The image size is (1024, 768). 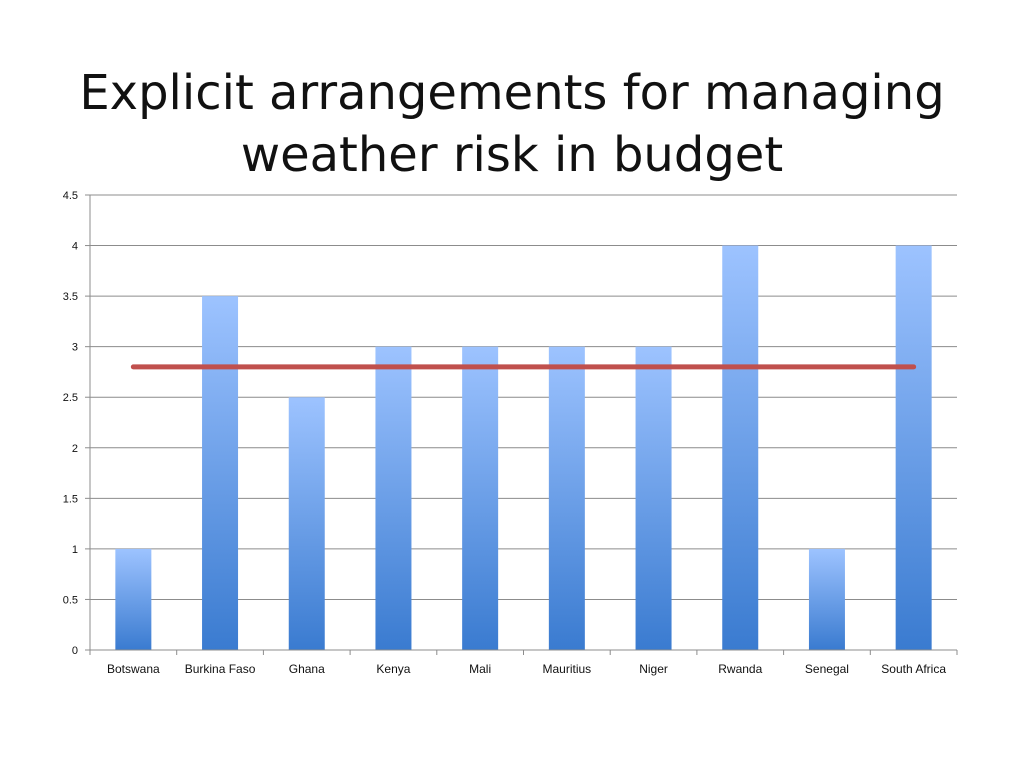 What do you see at coordinates (70, 297) in the screenshot?
I see `y-tick-label: 3.5` at bounding box center [70, 297].